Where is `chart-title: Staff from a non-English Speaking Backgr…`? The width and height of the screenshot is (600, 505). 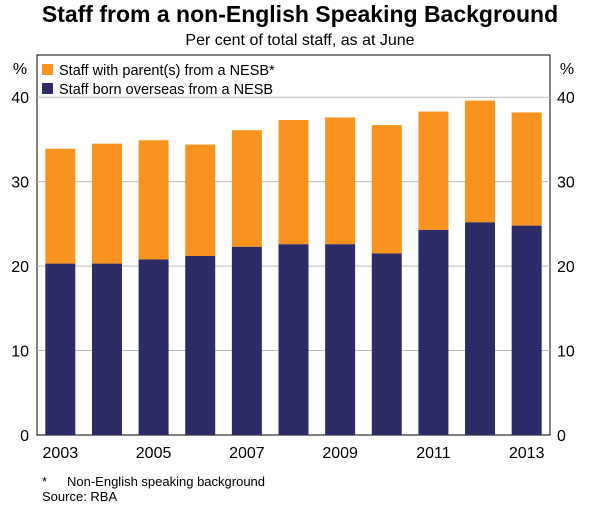 chart-title: Staff from a non-English Speaking Backgr… is located at coordinates (300, 14).